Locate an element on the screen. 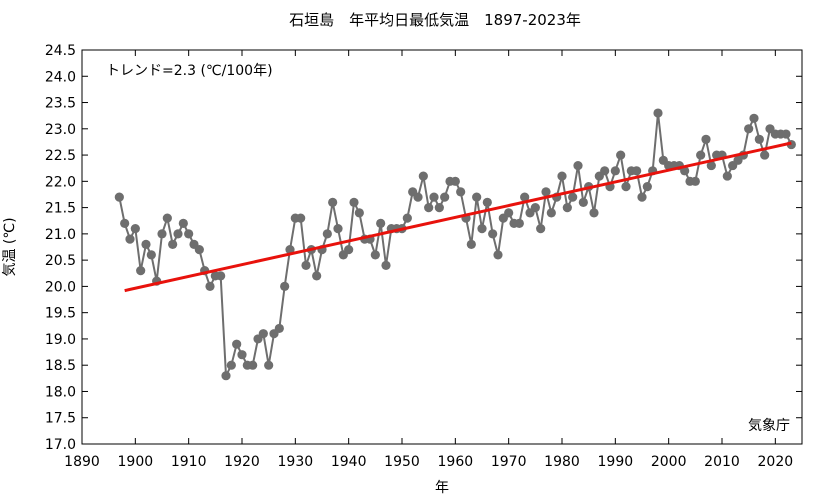 The width and height of the screenshot is (833, 503). y-tick-label: 23.0 is located at coordinates (60, 130).